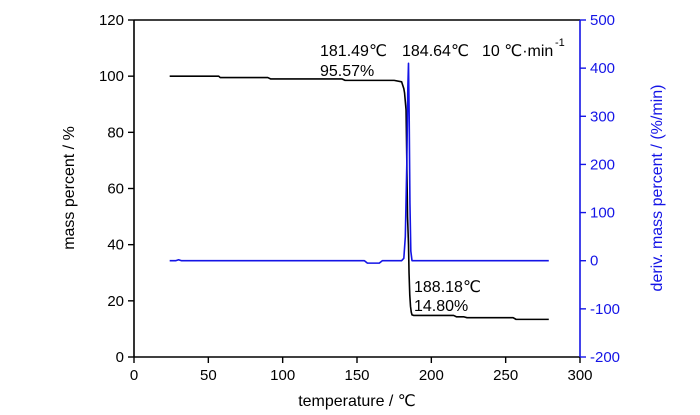  What do you see at coordinates (602, 213) in the screenshot?
I see `y-right-tick-label: 100` at bounding box center [602, 213].